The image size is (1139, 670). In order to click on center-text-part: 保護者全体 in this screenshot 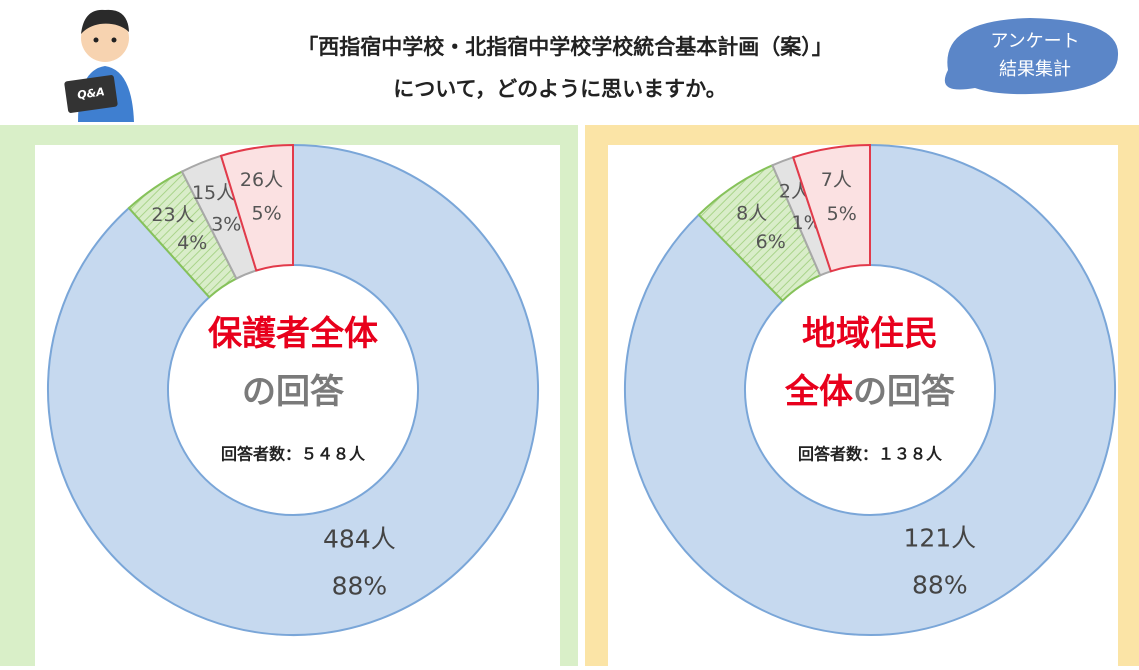, I will do `click(293, 334)`.